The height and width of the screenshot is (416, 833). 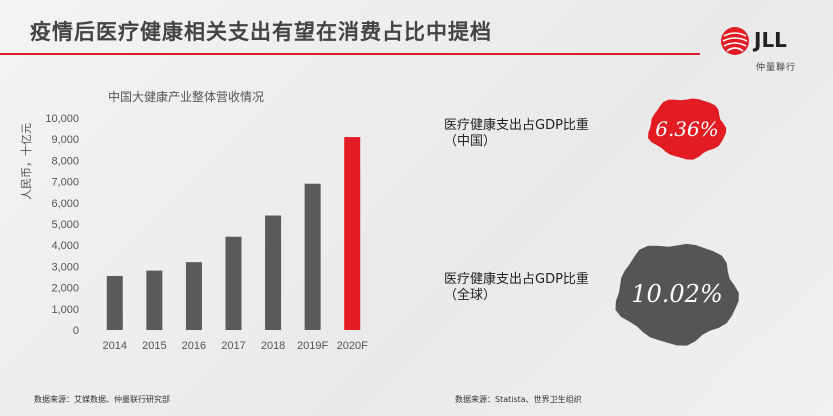 What do you see at coordinates (516, 288) in the screenshot?
I see `stat-global-label: 医疗健康支出占GDP比重 （全球）` at bounding box center [516, 288].